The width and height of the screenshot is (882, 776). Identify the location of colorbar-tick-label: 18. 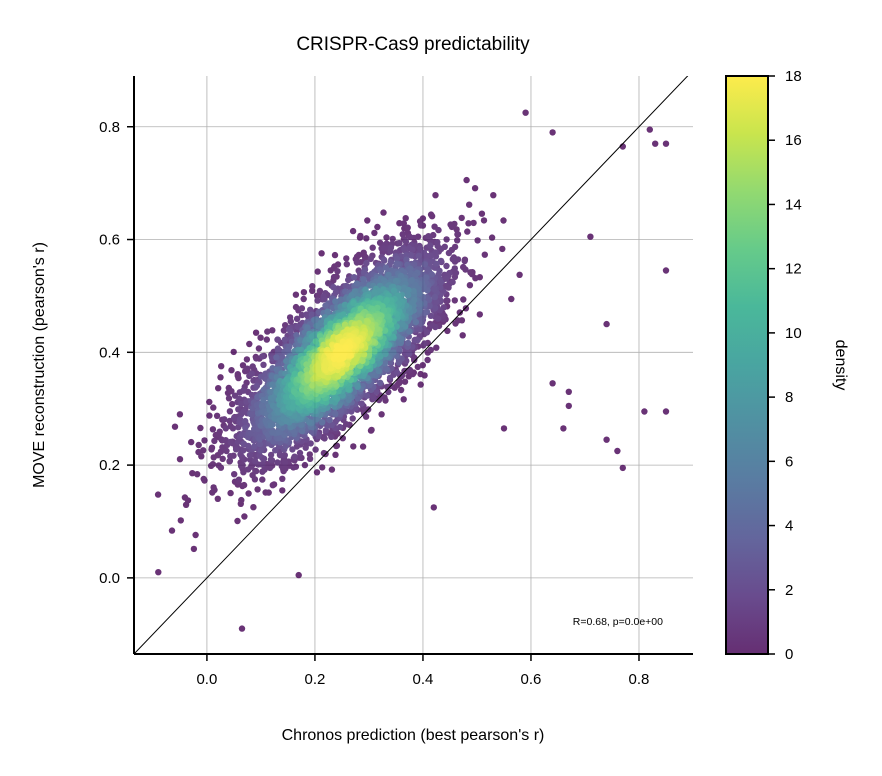
(793, 76).